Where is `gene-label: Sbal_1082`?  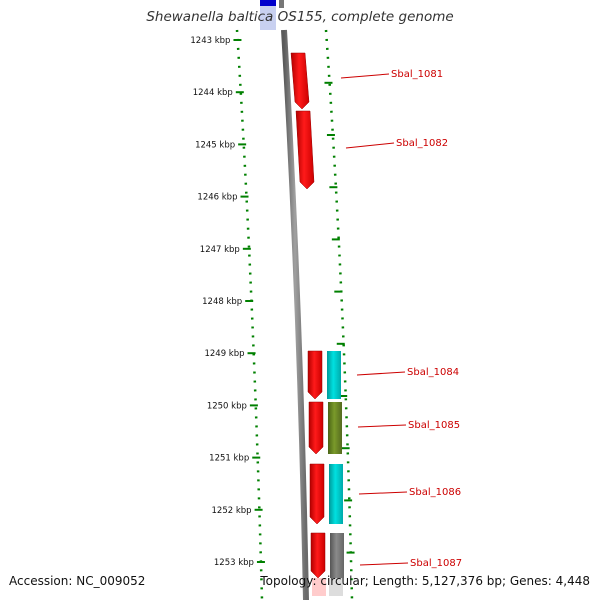 gene-label: Sbal_1082 is located at coordinates (422, 143).